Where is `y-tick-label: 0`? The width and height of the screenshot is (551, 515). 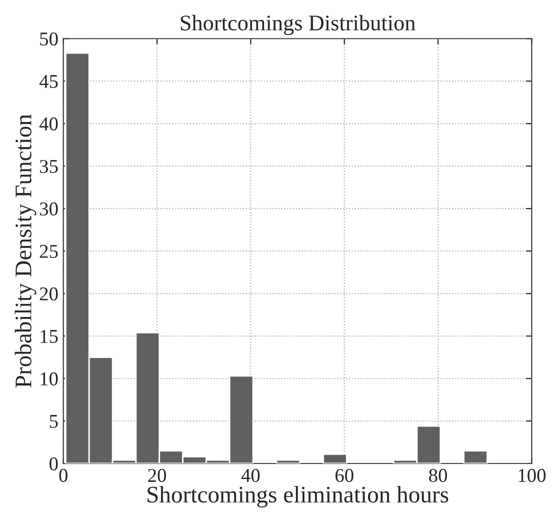
y-tick-label: 0 is located at coordinates (54, 463).